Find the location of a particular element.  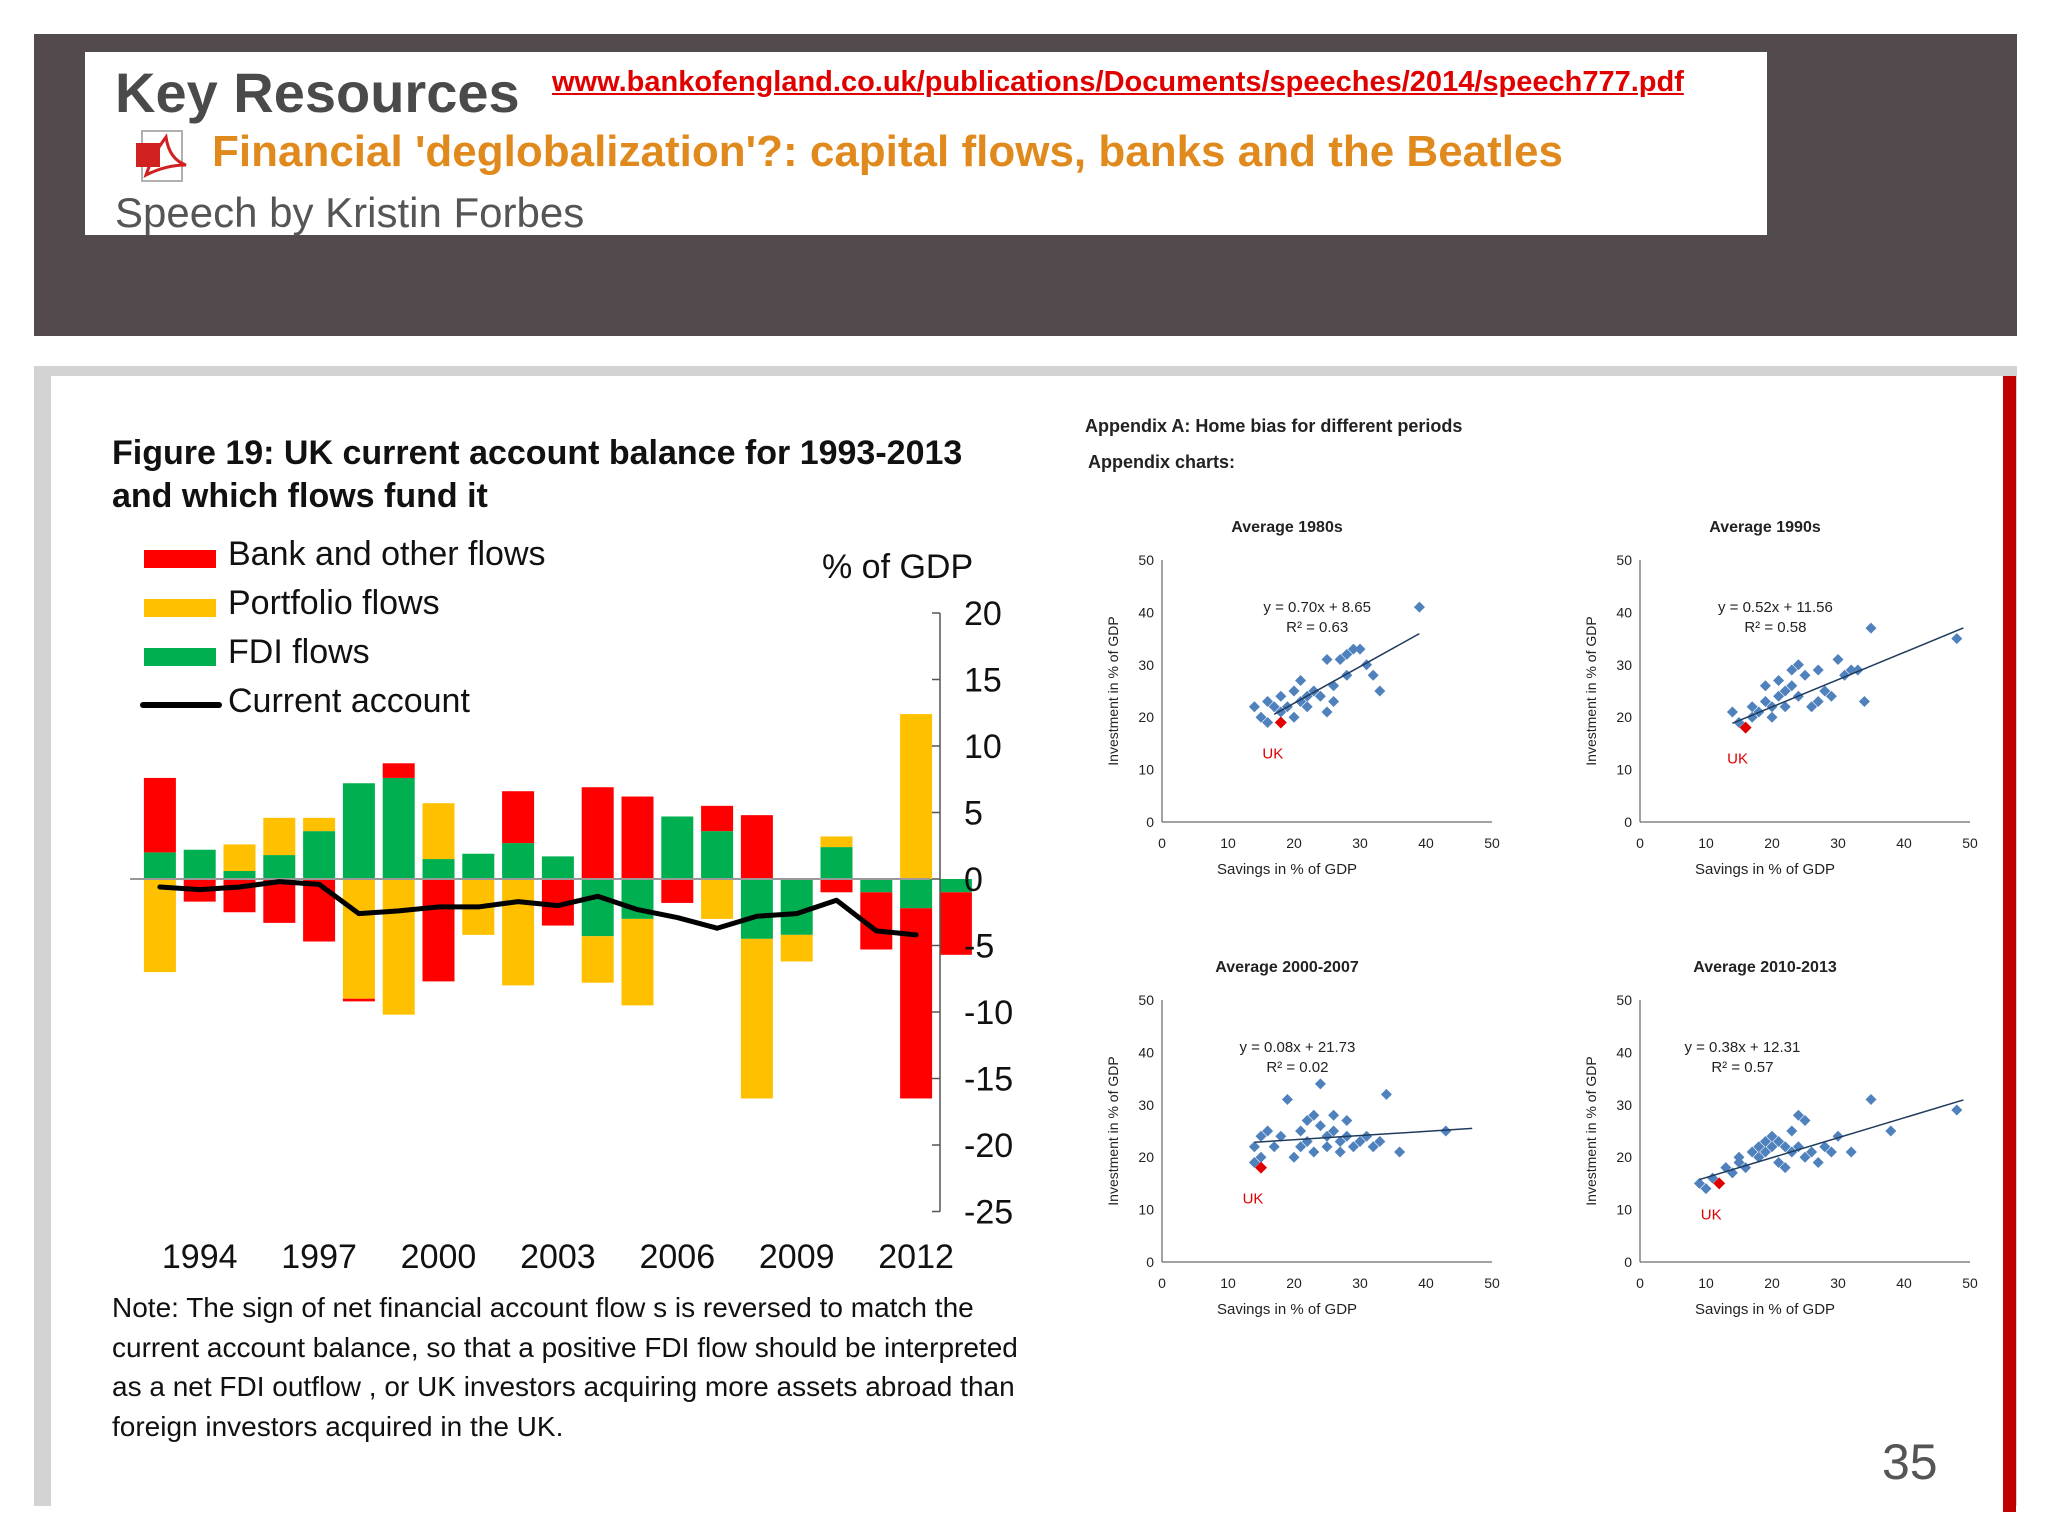

bar-fdi-flows-2013 is located at coordinates (955, 886).